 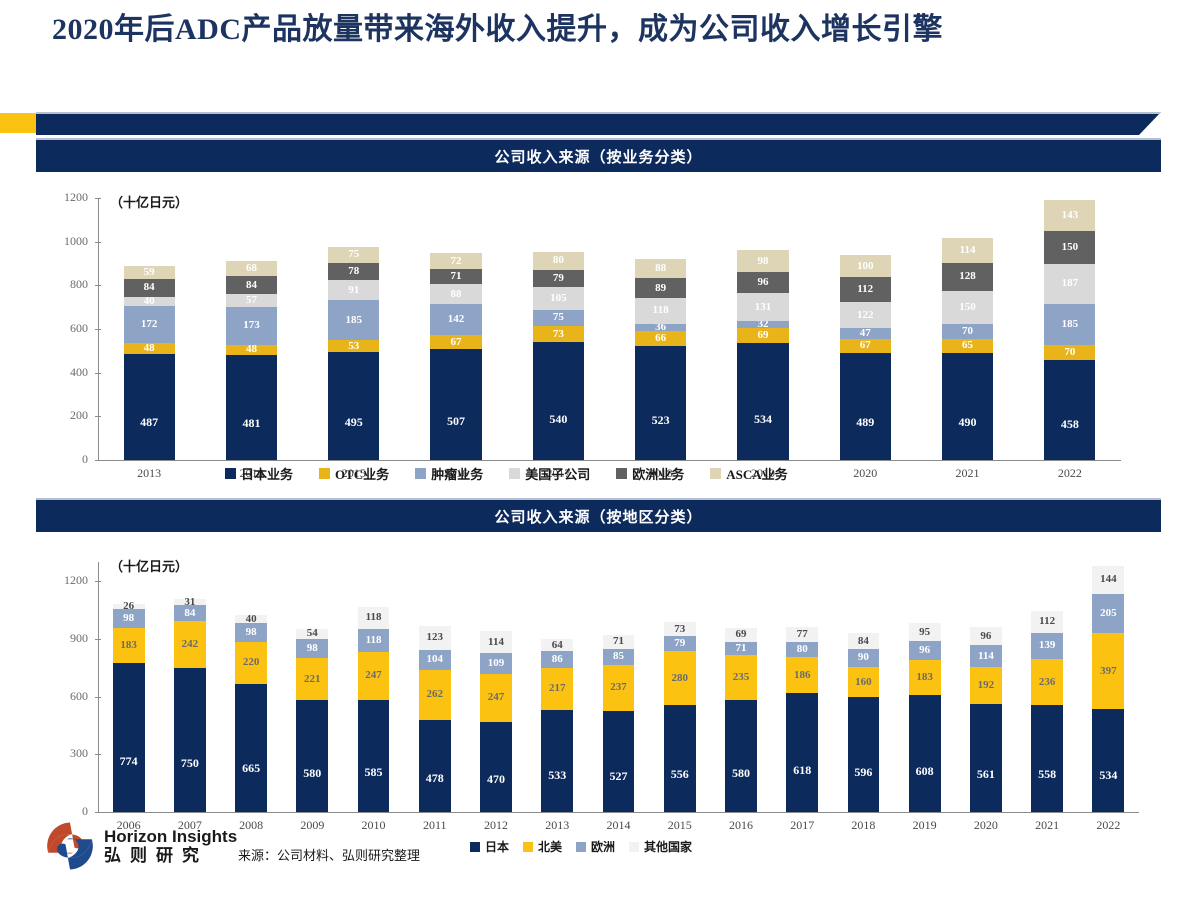 What do you see at coordinates (434, 766) in the screenshot?
I see `bar-segment: 478` at bounding box center [434, 766].